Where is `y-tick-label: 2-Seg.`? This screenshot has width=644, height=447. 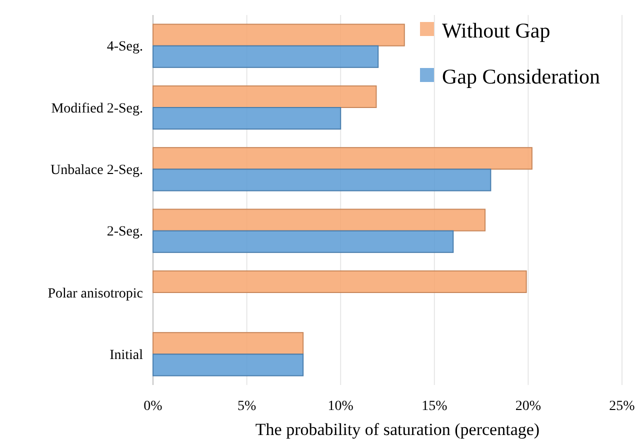 y-tick-label: 2-Seg. is located at coordinates (124, 232).